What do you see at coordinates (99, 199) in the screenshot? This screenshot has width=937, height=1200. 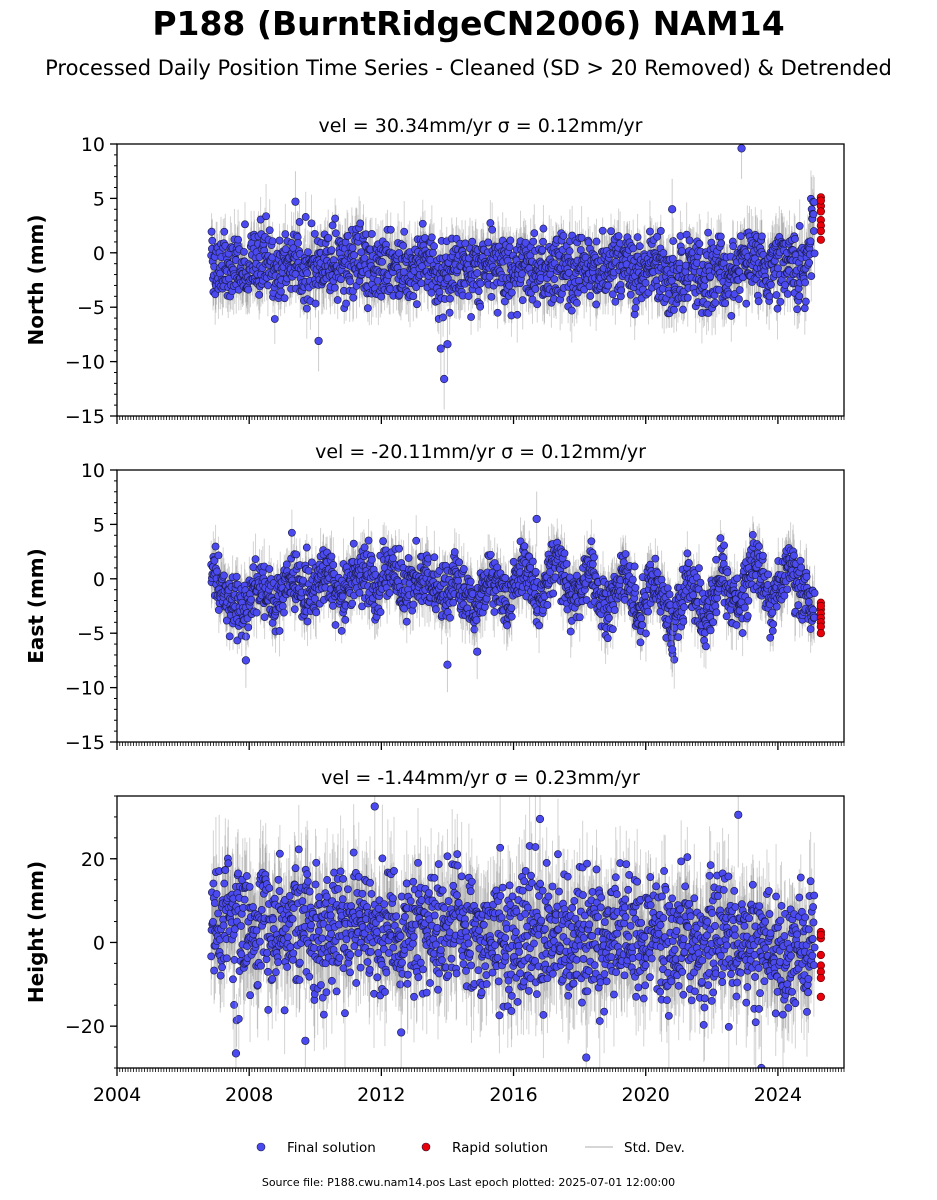 I see `y-tick-label: 5` at bounding box center [99, 199].